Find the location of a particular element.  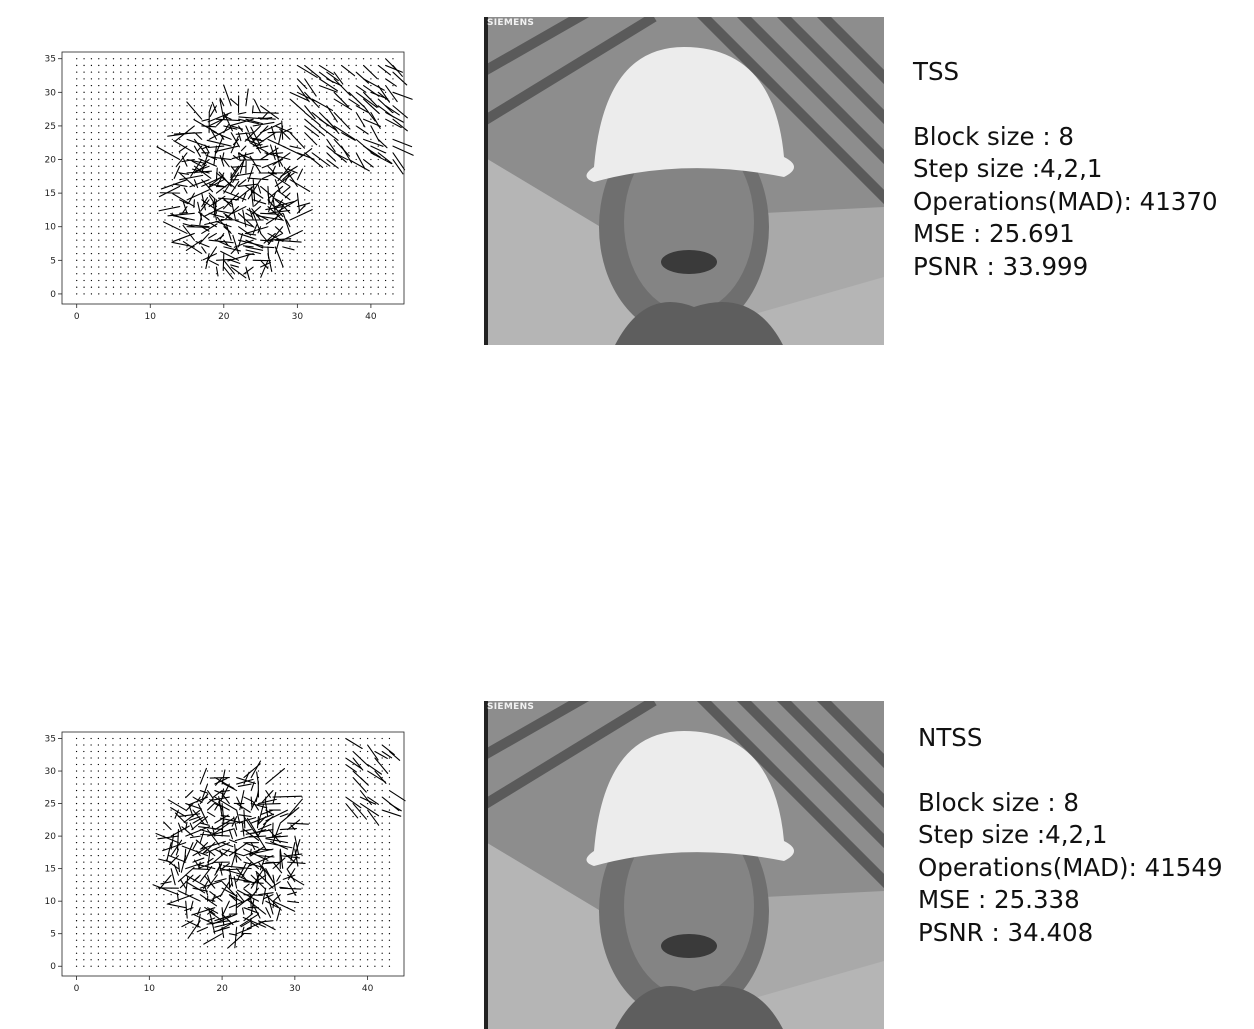

y-tick-label: 0 is located at coordinates (53, 295).